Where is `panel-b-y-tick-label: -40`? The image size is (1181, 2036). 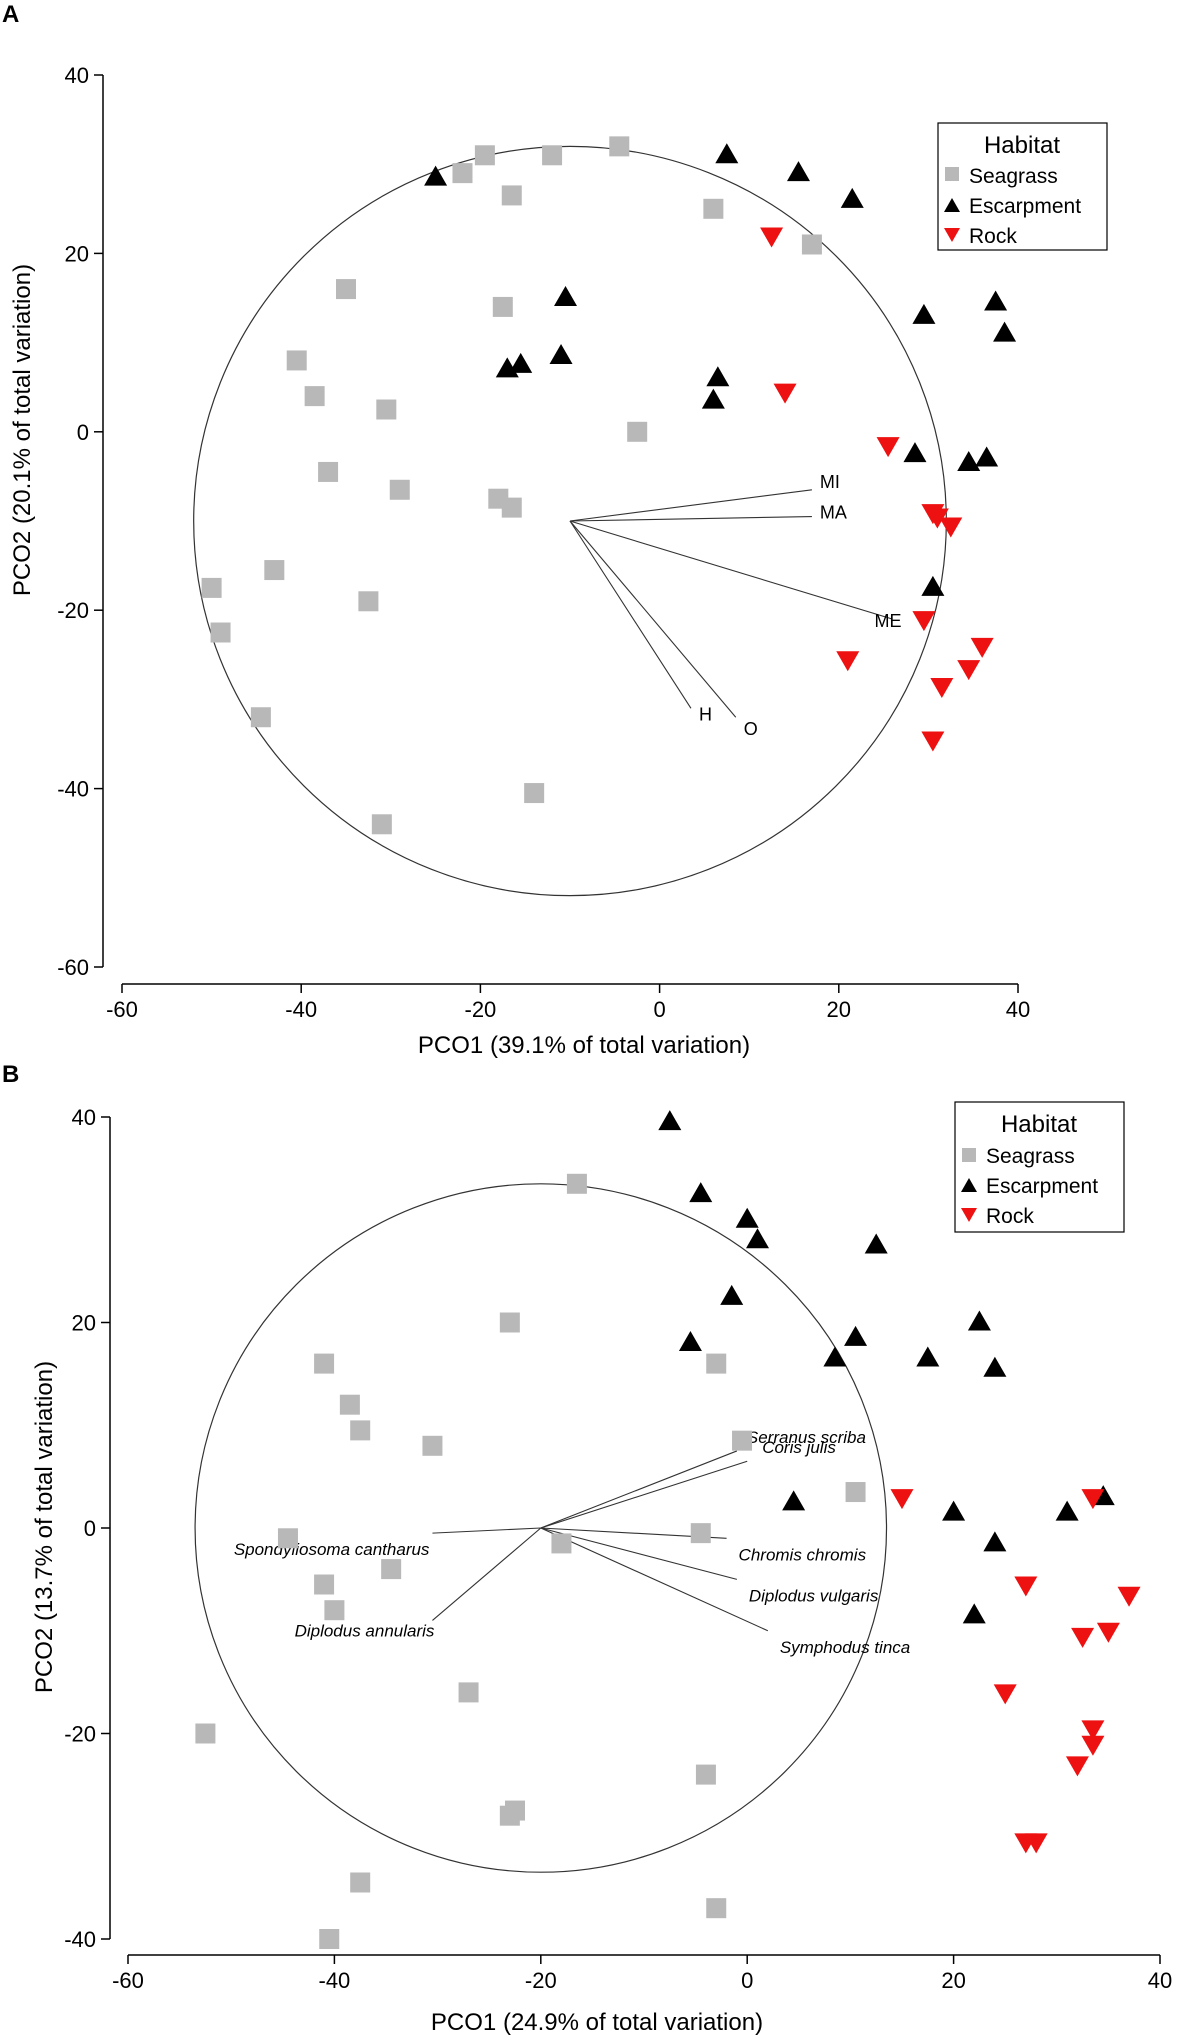
panel-b-y-tick-label: -40 is located at coordinates (80, 1939).